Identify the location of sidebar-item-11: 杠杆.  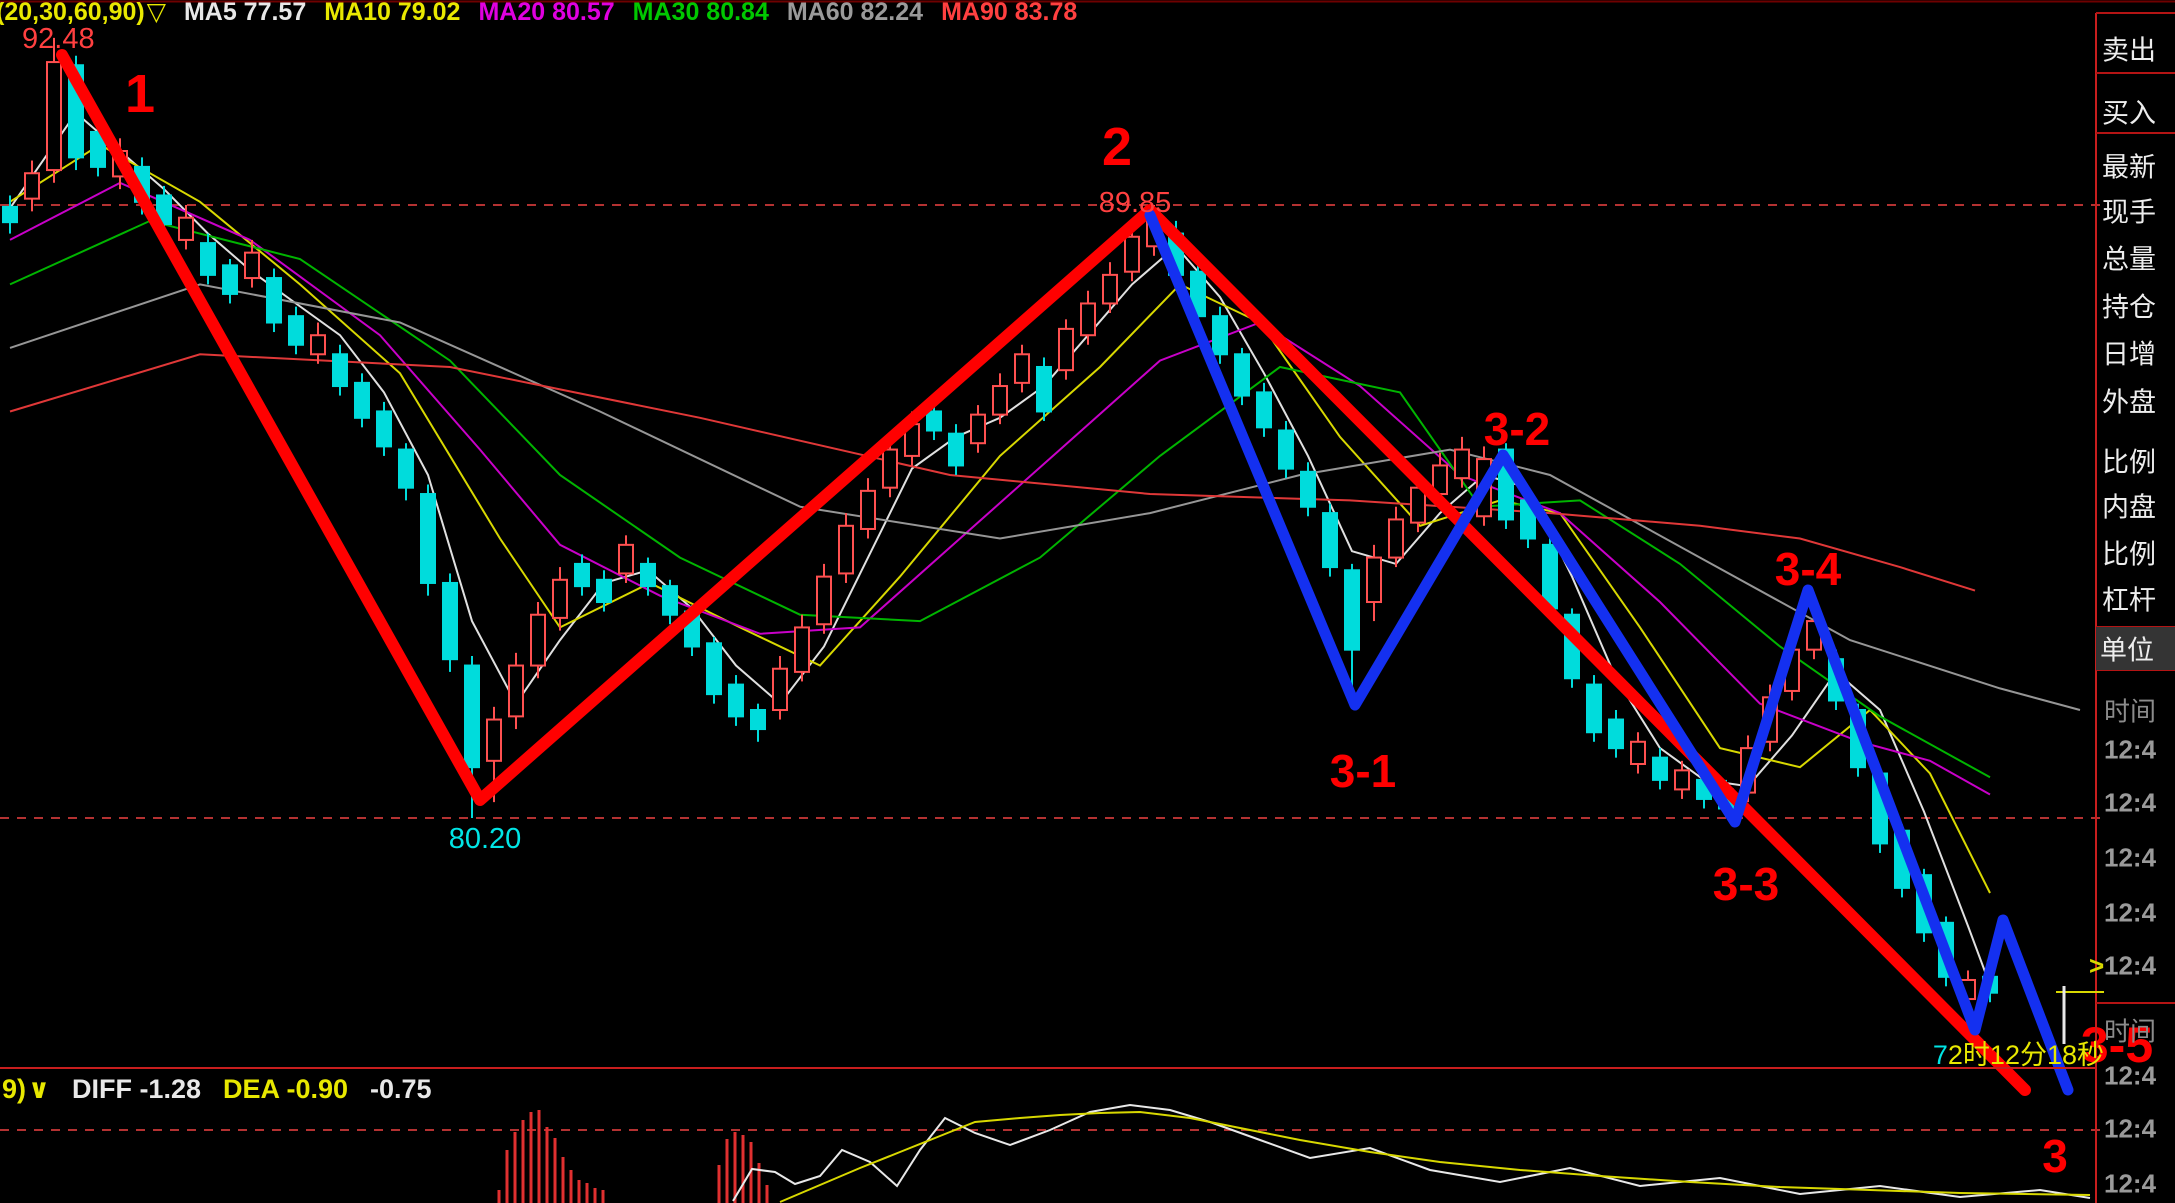
(2129, 600).